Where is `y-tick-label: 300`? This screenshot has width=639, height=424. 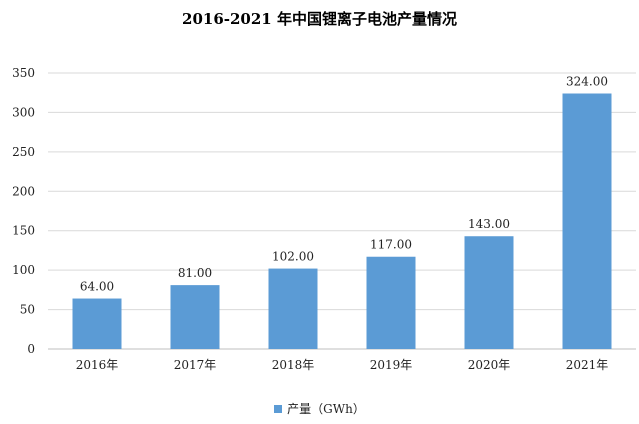 y-tick-label: 300 is located at coordinates (23, 112).